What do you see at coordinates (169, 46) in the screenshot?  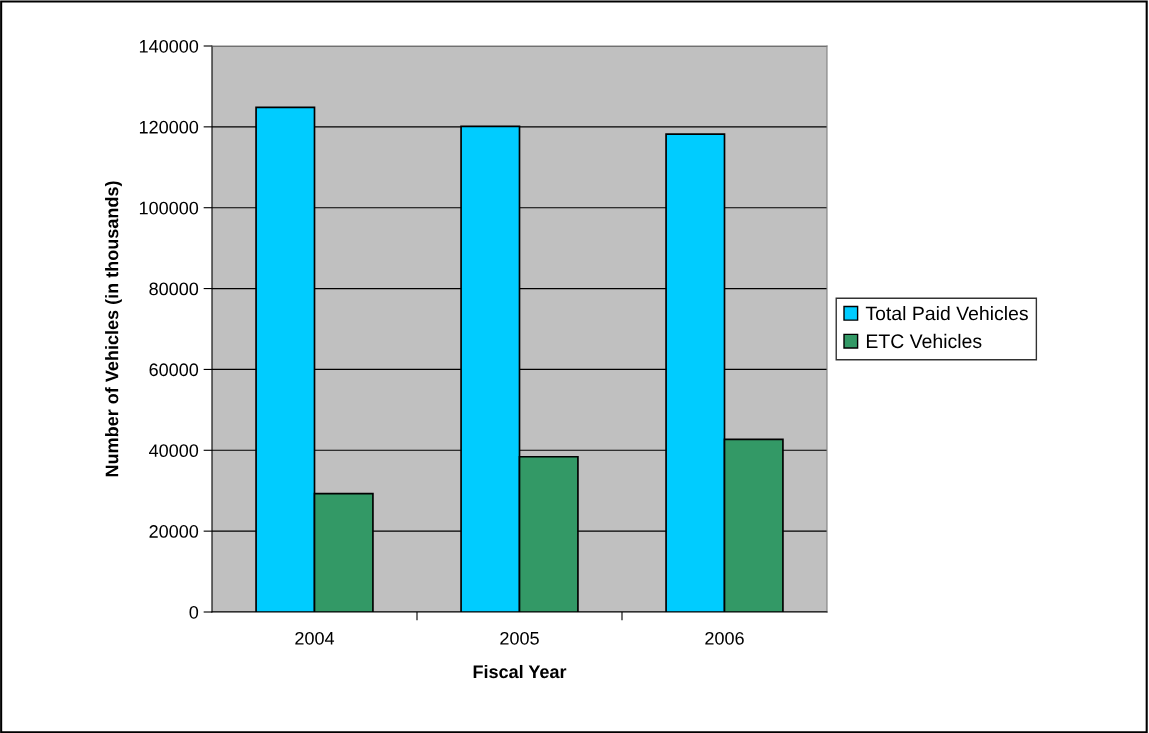 I see `y-tick-label: 140000` at bounding box center [169, 46].